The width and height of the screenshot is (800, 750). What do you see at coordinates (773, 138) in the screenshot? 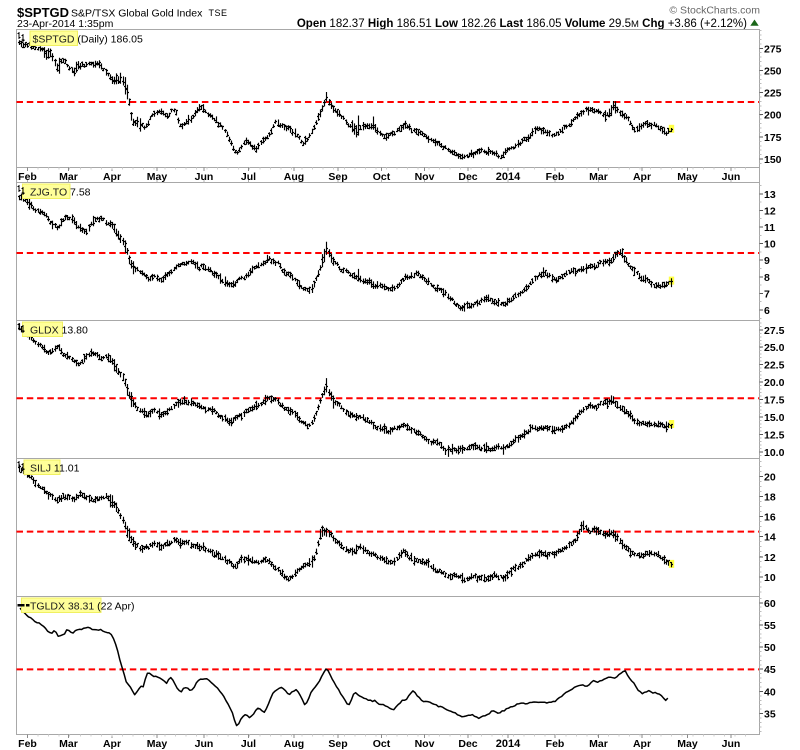
I see `svg-text: 175` at bounding box center [773, 138].